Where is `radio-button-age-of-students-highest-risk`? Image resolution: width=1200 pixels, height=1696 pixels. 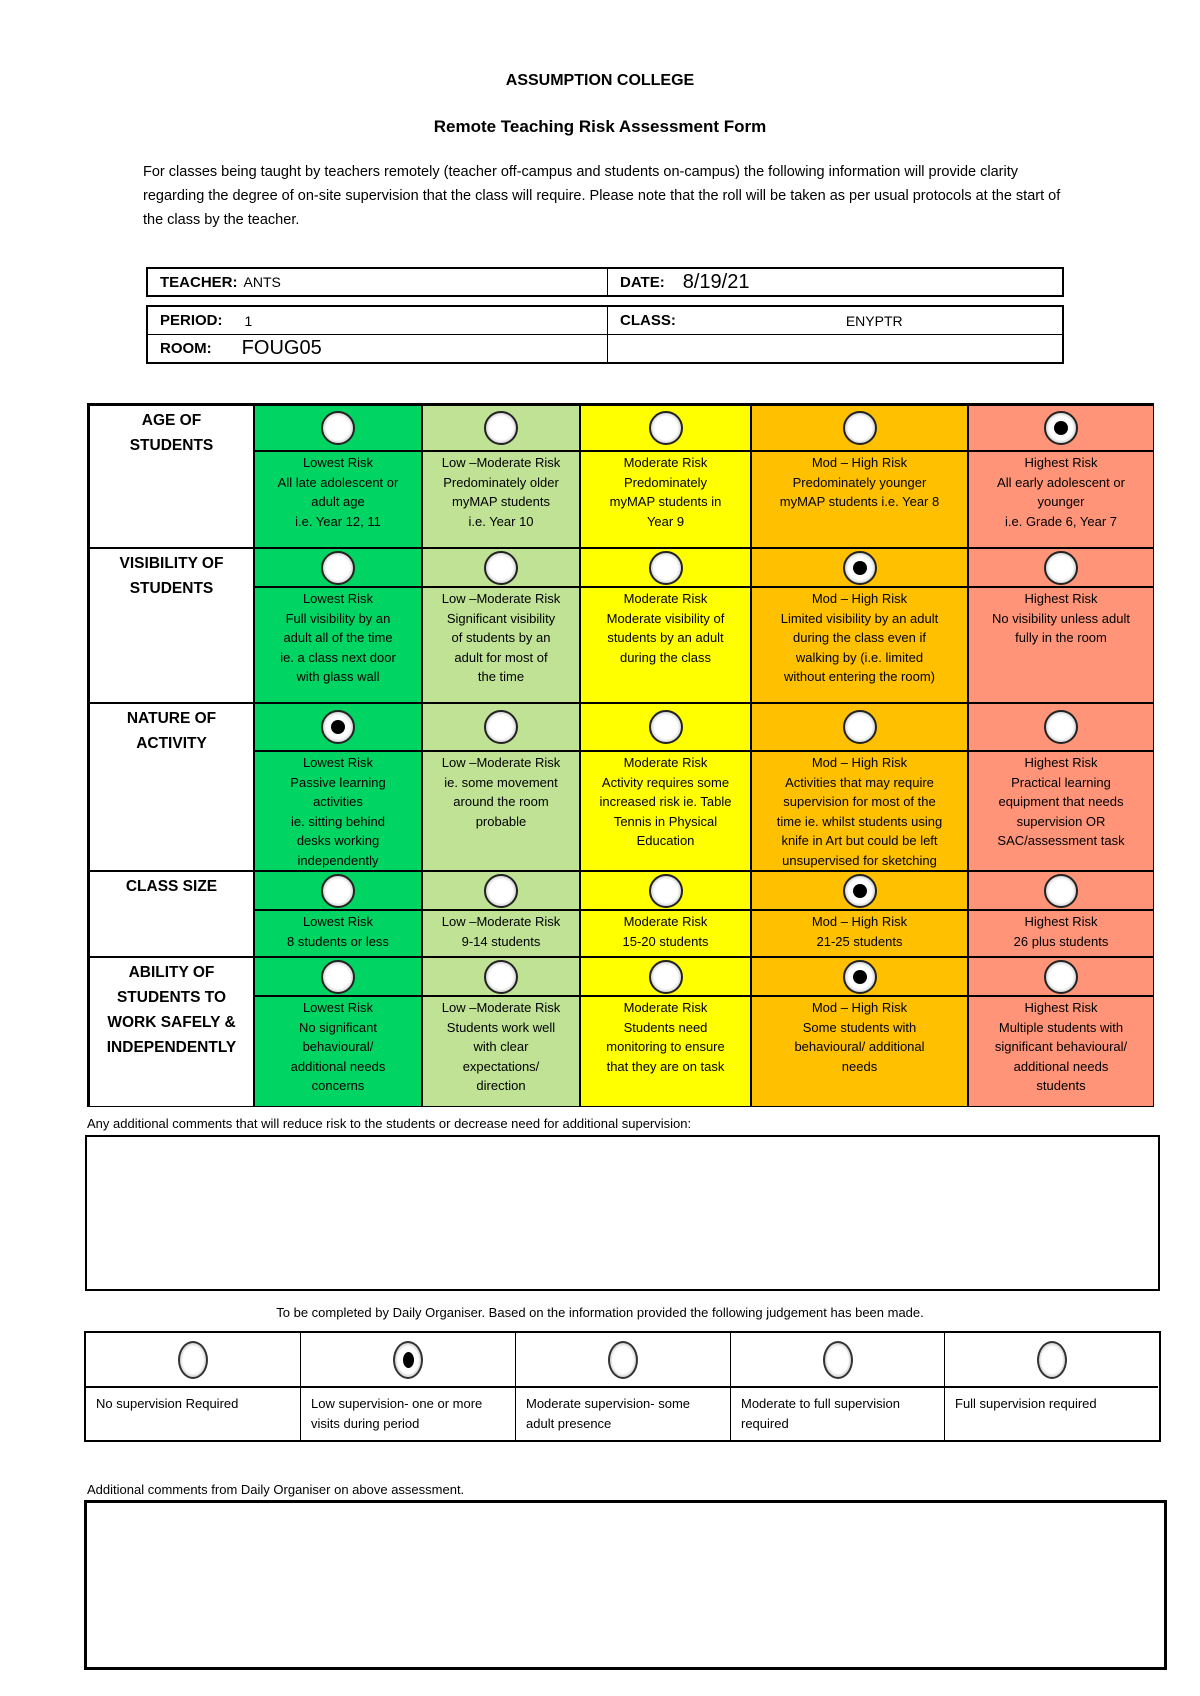
radio-button-age-of-students-highest-risk is located at coordinates (1061, 428).